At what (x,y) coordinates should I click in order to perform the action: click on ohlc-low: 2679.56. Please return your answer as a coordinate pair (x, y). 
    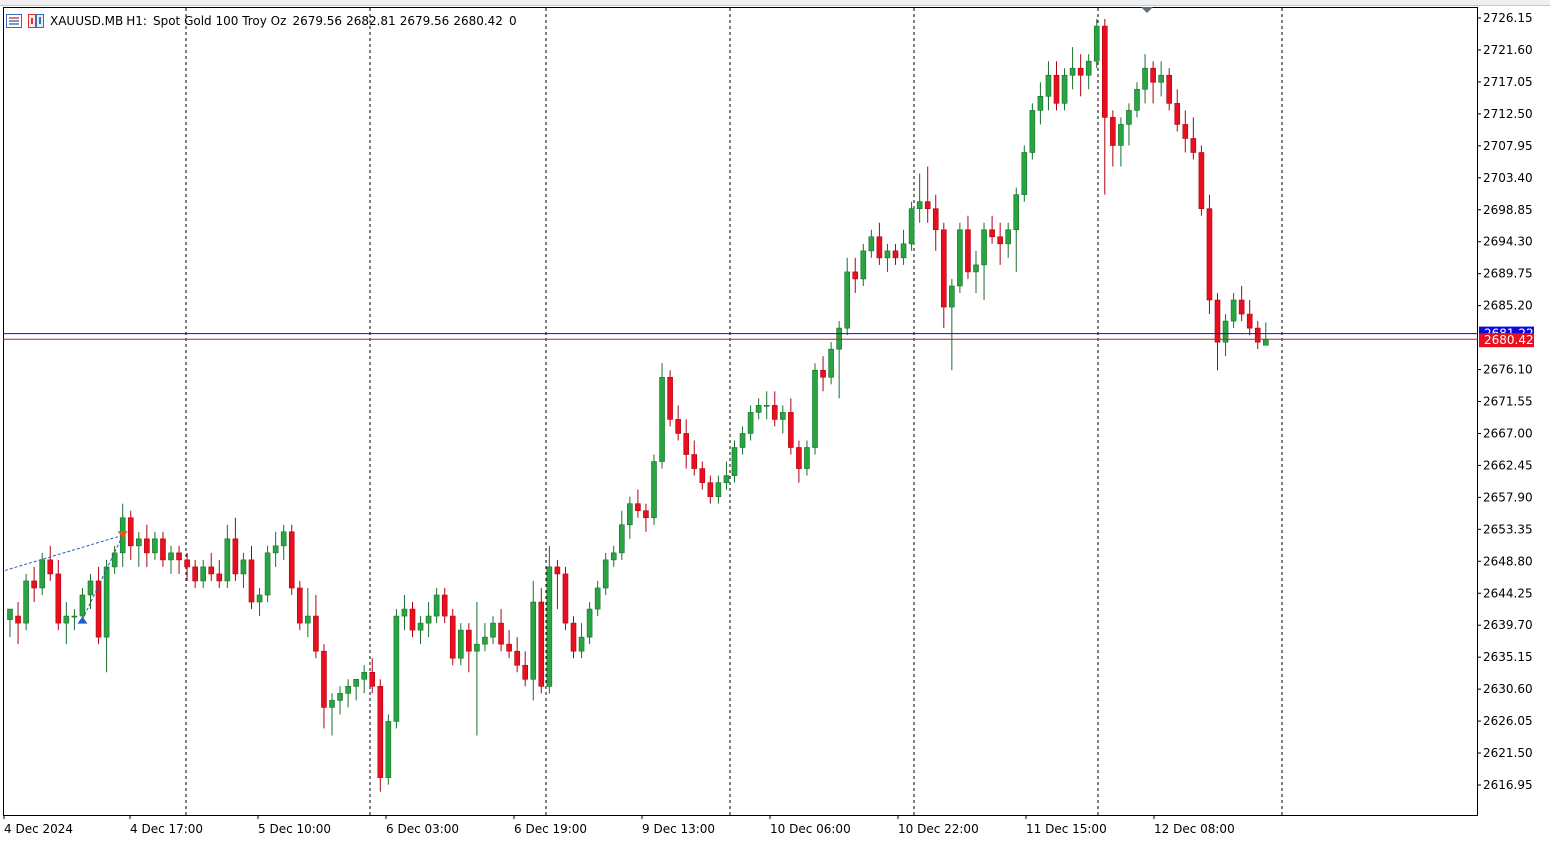
    Looking at the image, I should click on (424, 21).